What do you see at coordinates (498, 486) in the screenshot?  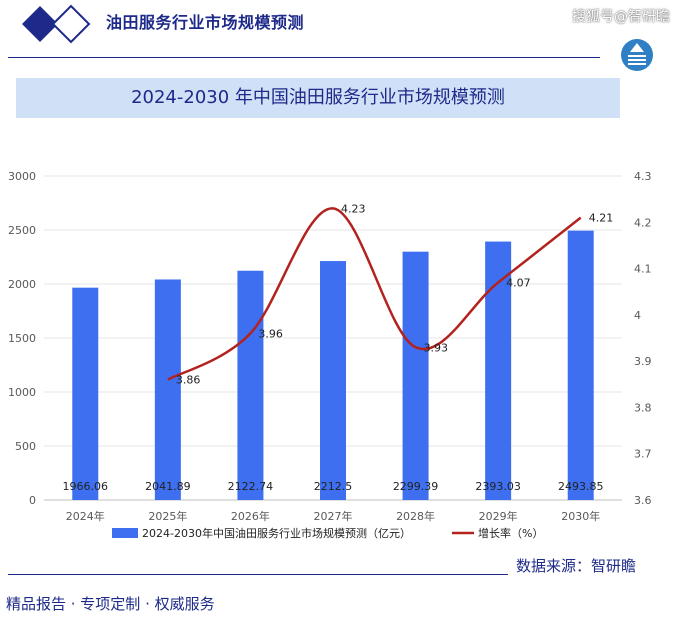 I see `bar-value-label: 2393.03` at bounding box center [498, 486].